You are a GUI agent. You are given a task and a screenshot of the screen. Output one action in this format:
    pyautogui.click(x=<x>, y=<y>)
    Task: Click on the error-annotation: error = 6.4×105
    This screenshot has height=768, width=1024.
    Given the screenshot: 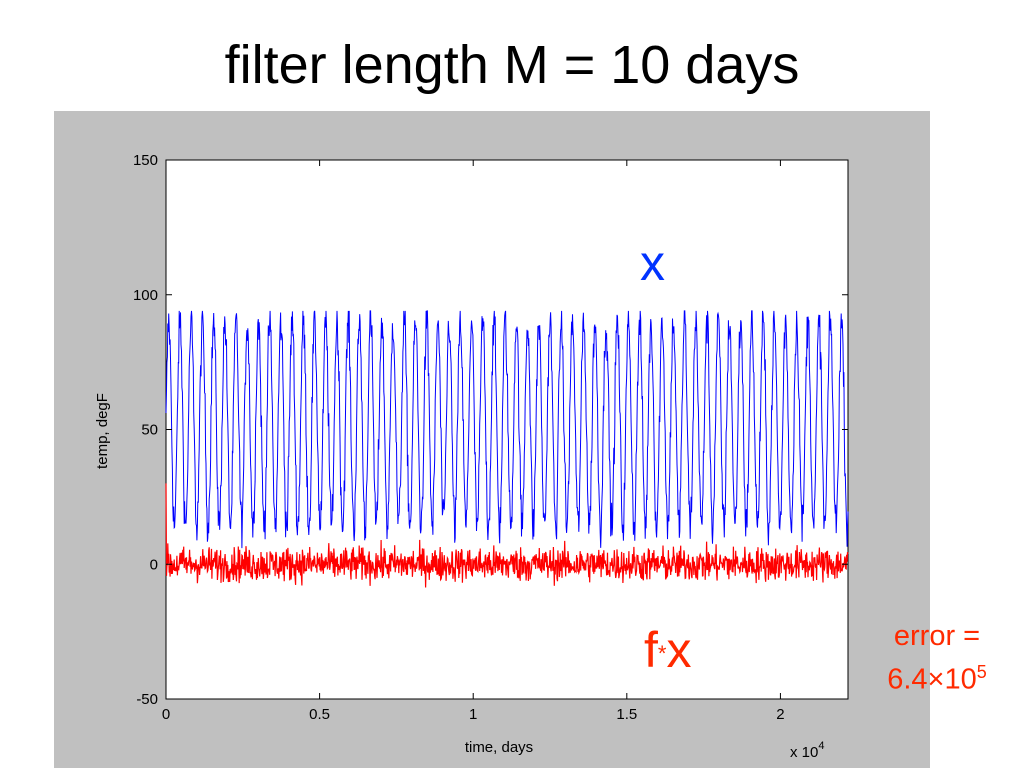 What is the action you would take?
    pyautogui.click(x=937, y=658)
    